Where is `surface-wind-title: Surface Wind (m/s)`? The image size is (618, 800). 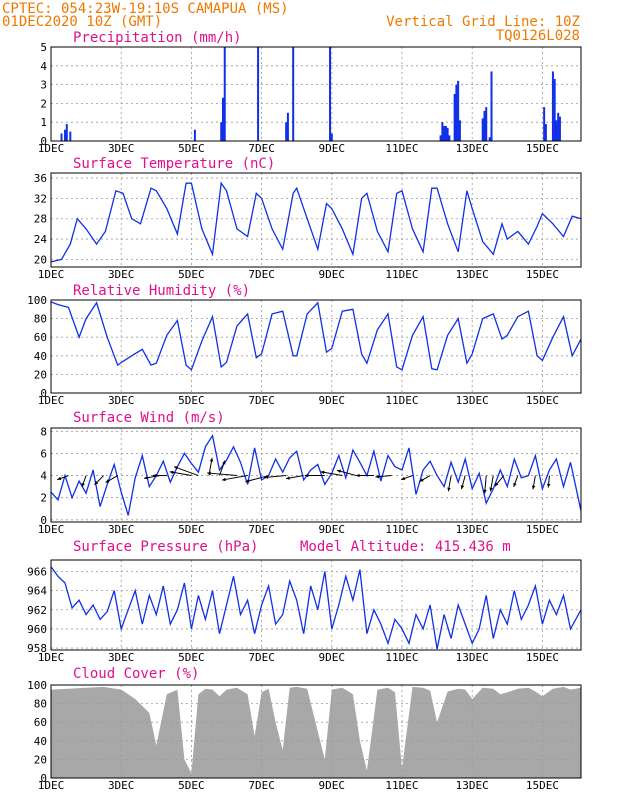 surface-wind-title: Surface Wind (m/s) is located at coordinates (149, 418).